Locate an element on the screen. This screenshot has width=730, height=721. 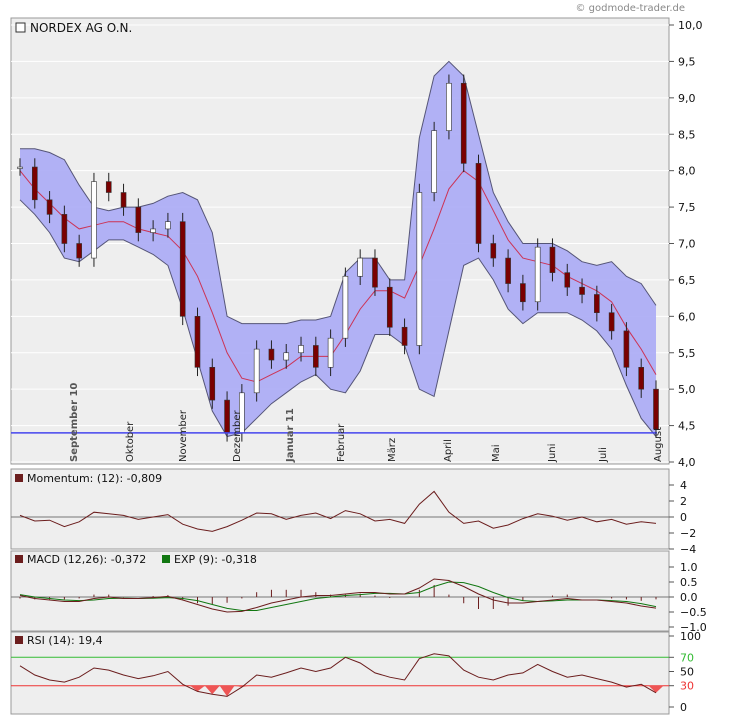
ytick-label: 0.5 is located at coordinates (689, 582).